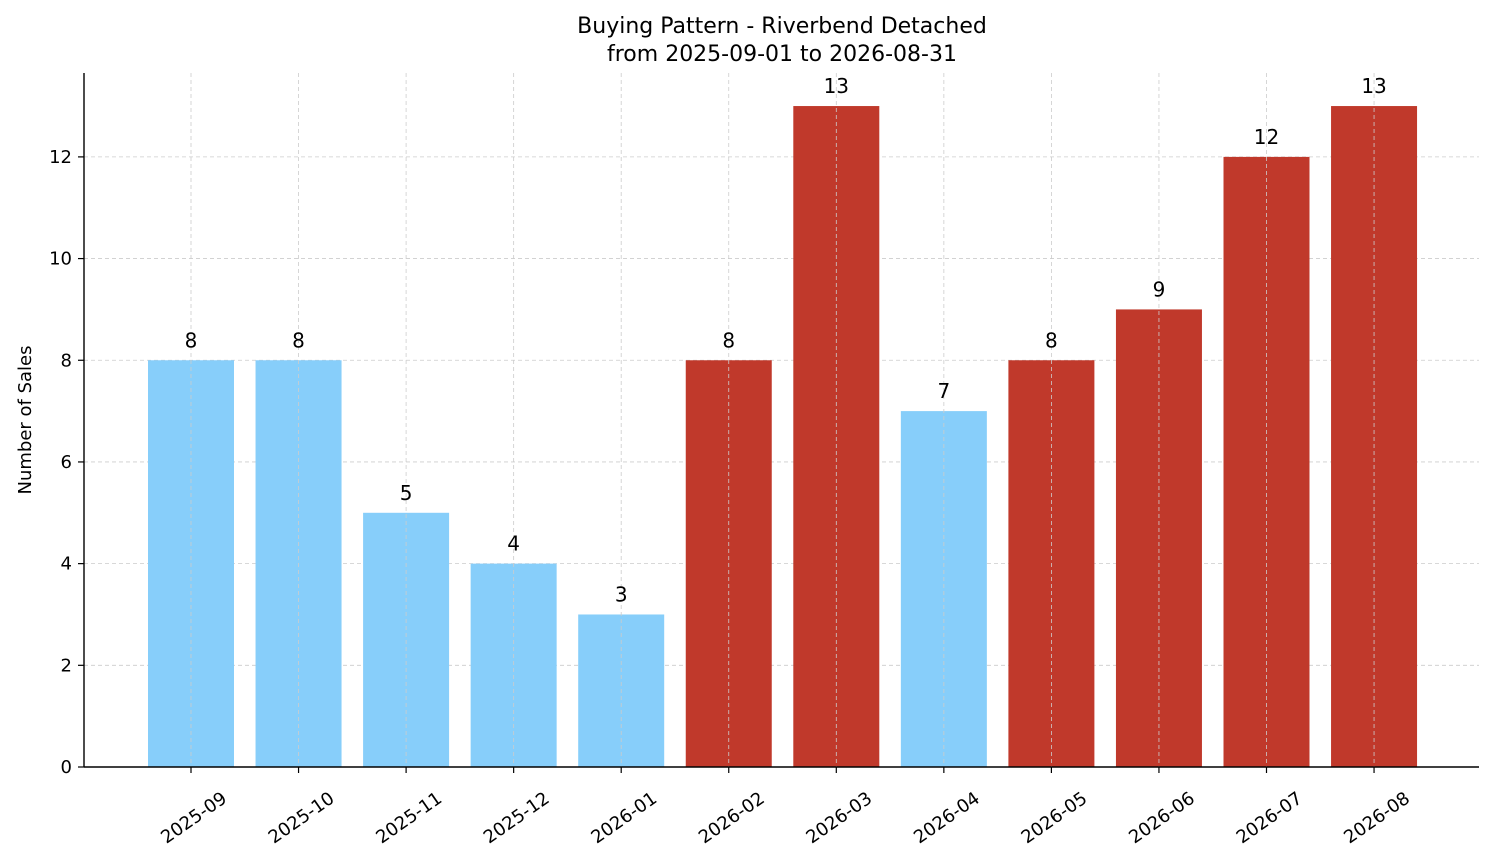  What do you see at coordinates (624, 818) in the screenshot?
I see `x-tick-label: 2026-01` at bounding box center [624, 818].